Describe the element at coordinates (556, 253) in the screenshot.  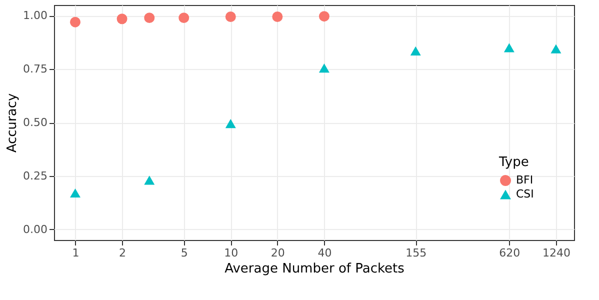
I see `x-tick-label: 1240` at that location.